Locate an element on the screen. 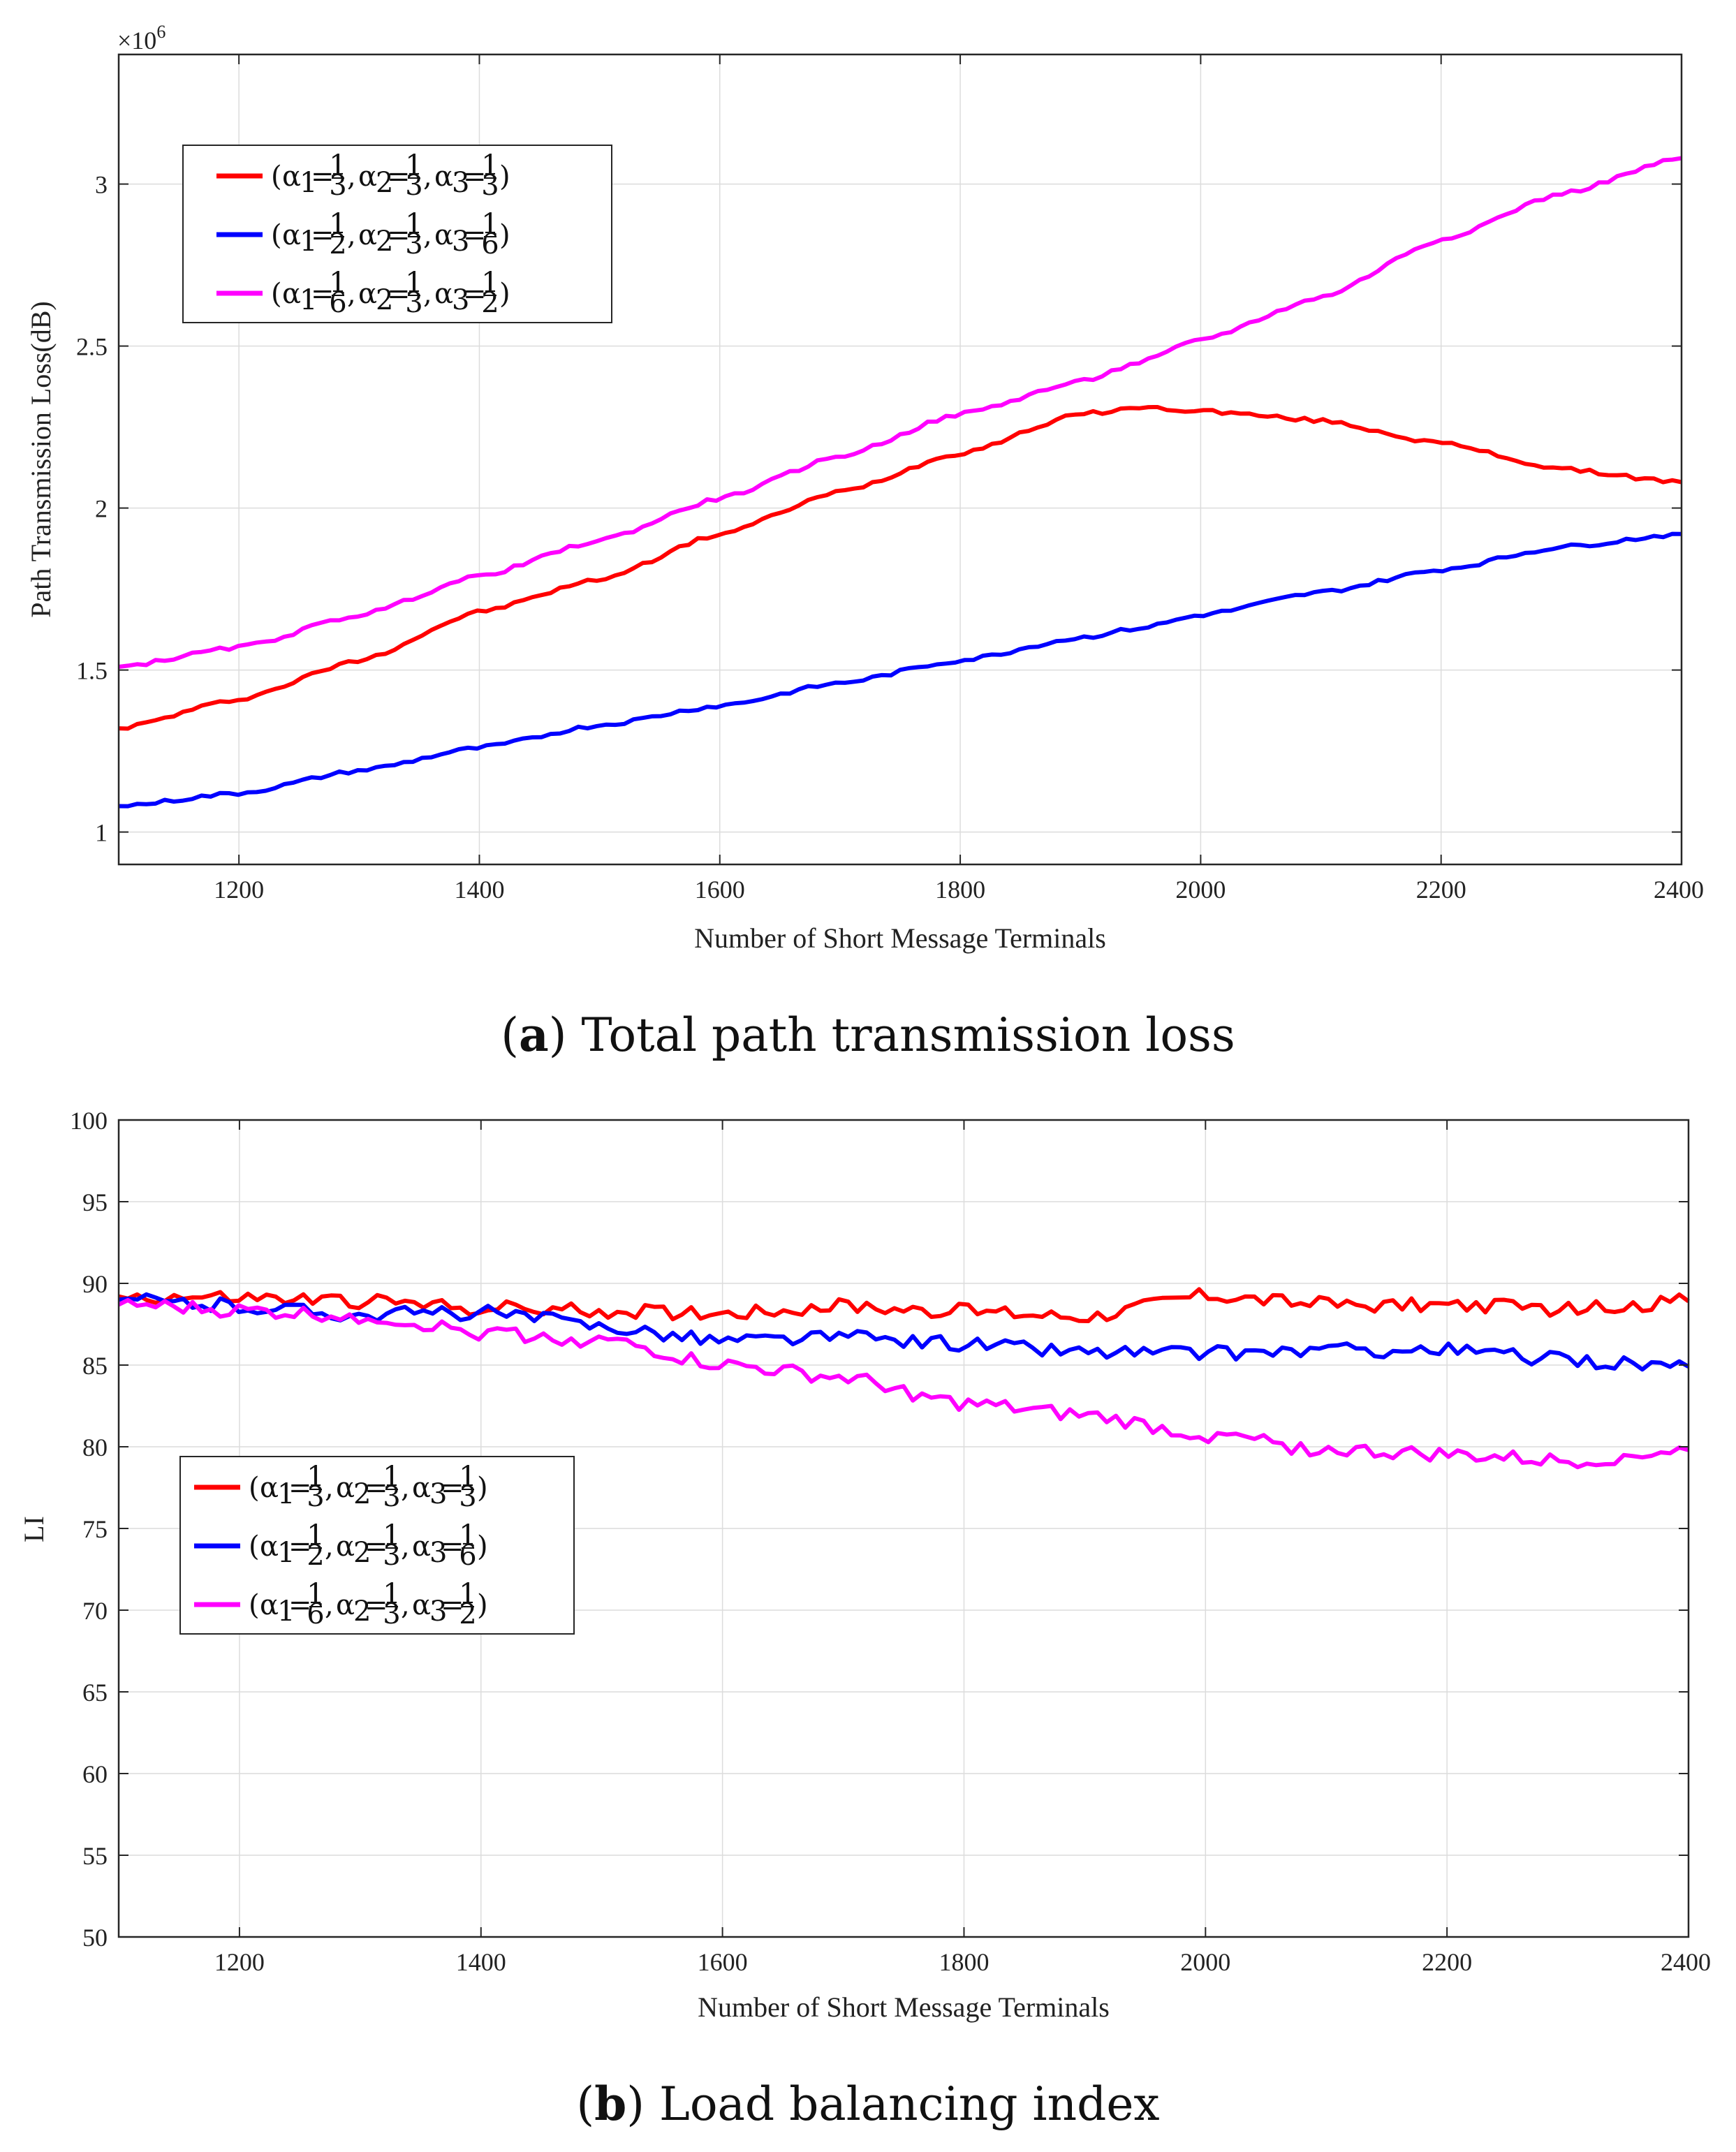 This screenshot has height=2152, width=1736. panel-a-x-tick-label: 2400 is located at coordinates (1679, 890).